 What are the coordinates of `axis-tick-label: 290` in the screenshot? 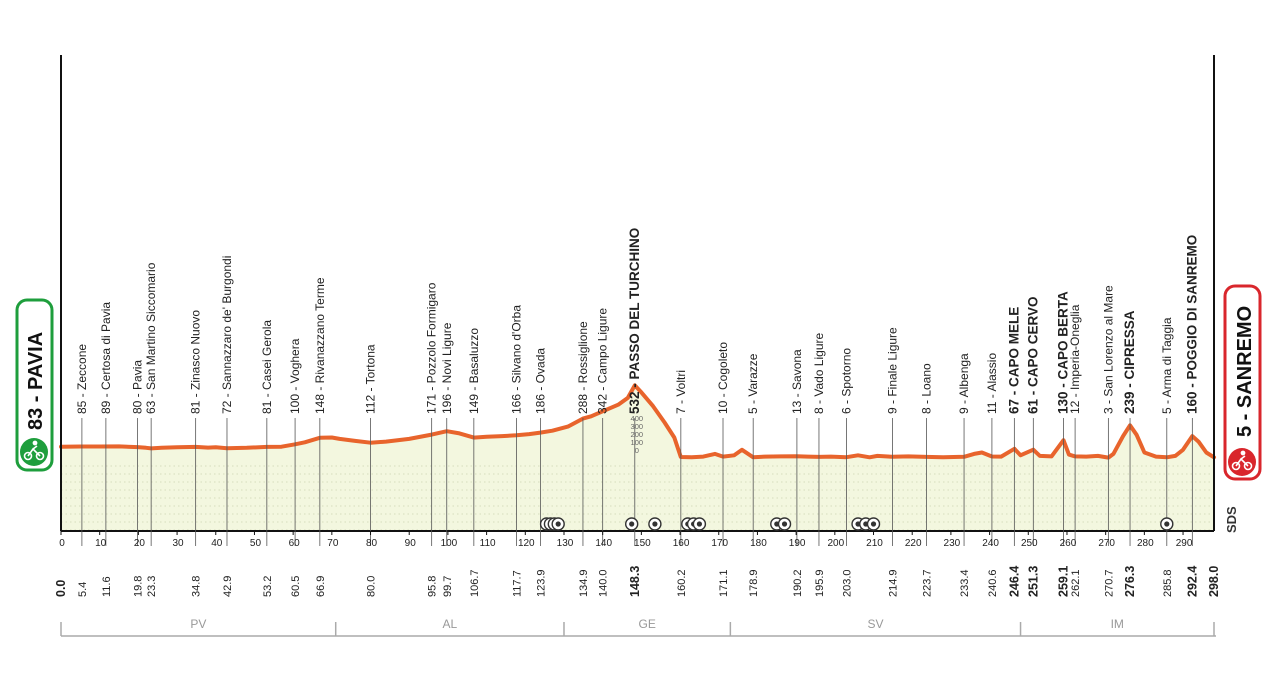 It's located at (1184, 543).